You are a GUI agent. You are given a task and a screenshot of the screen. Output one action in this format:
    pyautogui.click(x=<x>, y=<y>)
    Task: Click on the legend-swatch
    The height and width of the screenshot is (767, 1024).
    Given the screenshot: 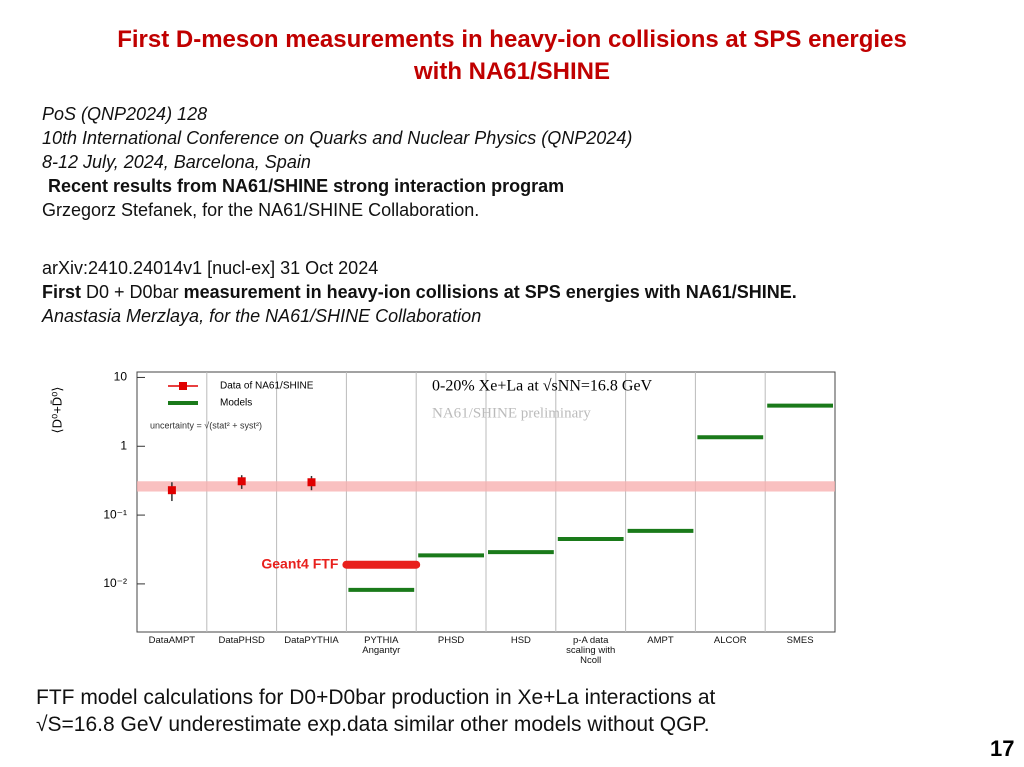 What is the action you would take?
    pyautogui.click(x=183, y=386)
    